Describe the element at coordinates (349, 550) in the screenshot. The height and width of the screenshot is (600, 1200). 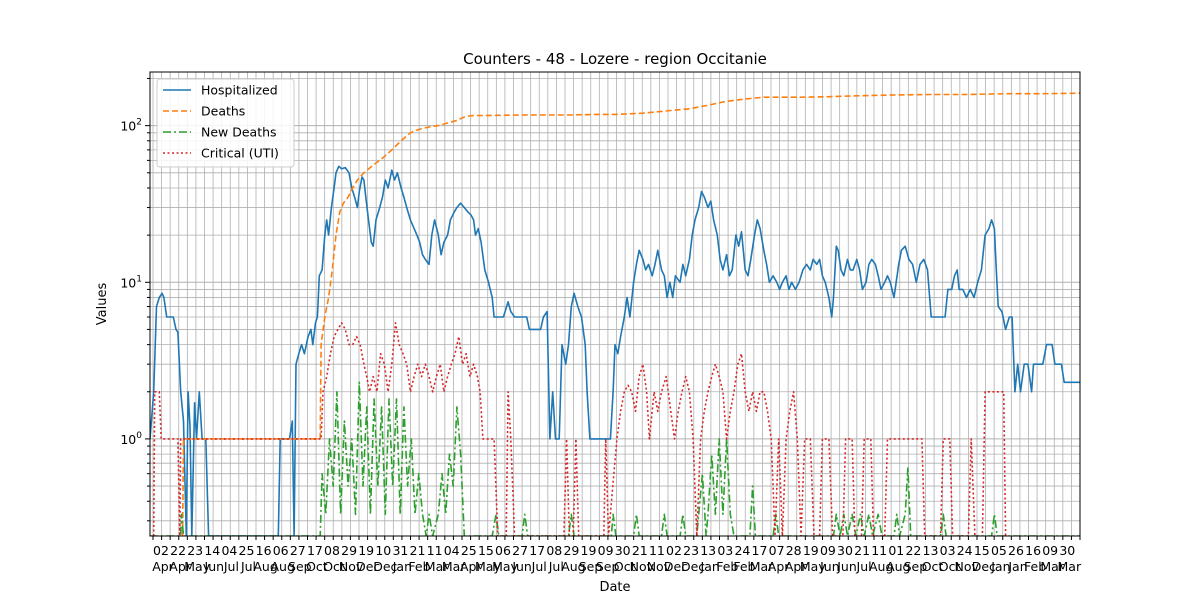
I see `x-tick-day-label: 29` at that location.